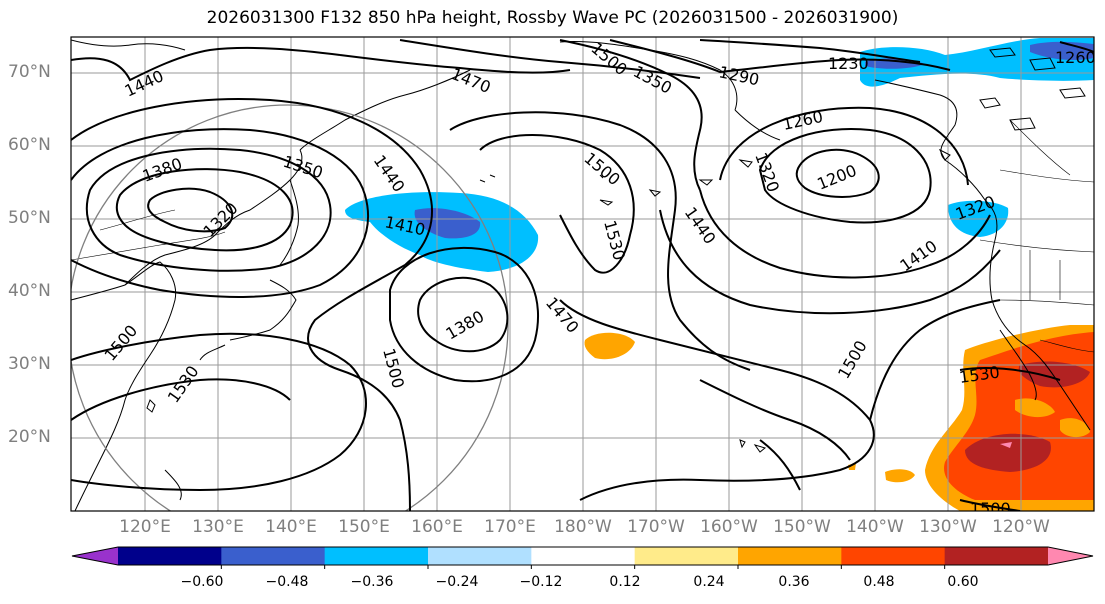 This screenshot has width=1105, height=604. I want to click on colorbar-tick-label: 0.60, so click(963, 582).